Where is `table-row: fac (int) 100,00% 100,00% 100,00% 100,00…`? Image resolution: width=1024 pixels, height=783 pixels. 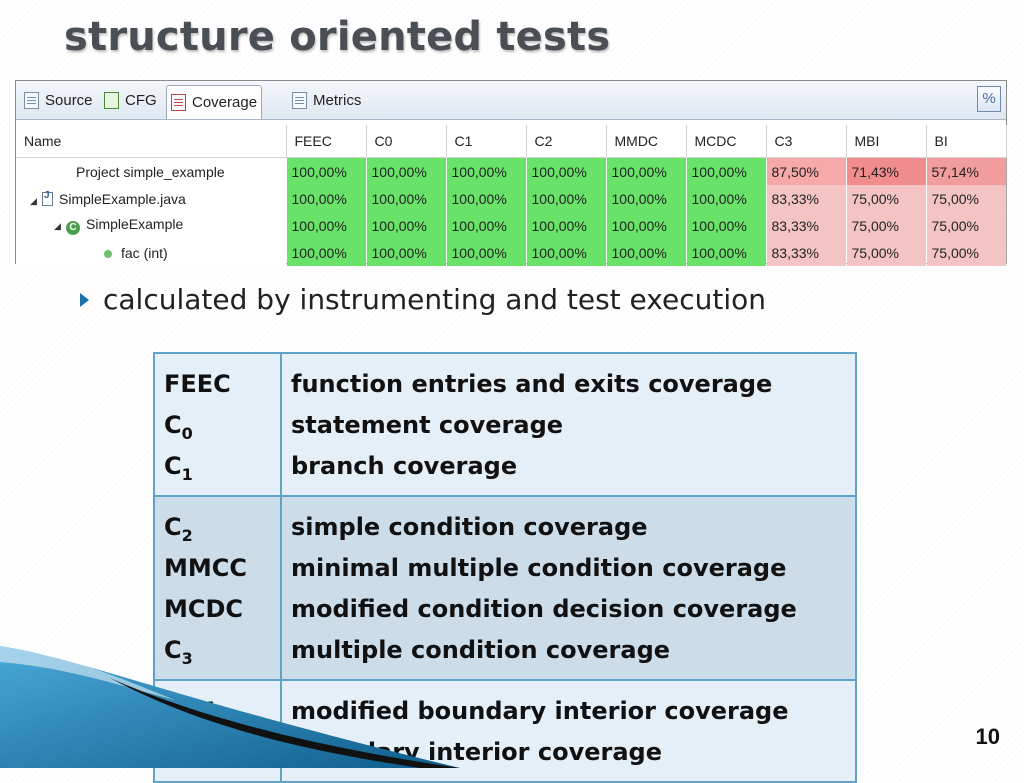
table-row: fac (int) 100,00% 100,00% 100,00% 100,00… is located at coordinates (511, 252).